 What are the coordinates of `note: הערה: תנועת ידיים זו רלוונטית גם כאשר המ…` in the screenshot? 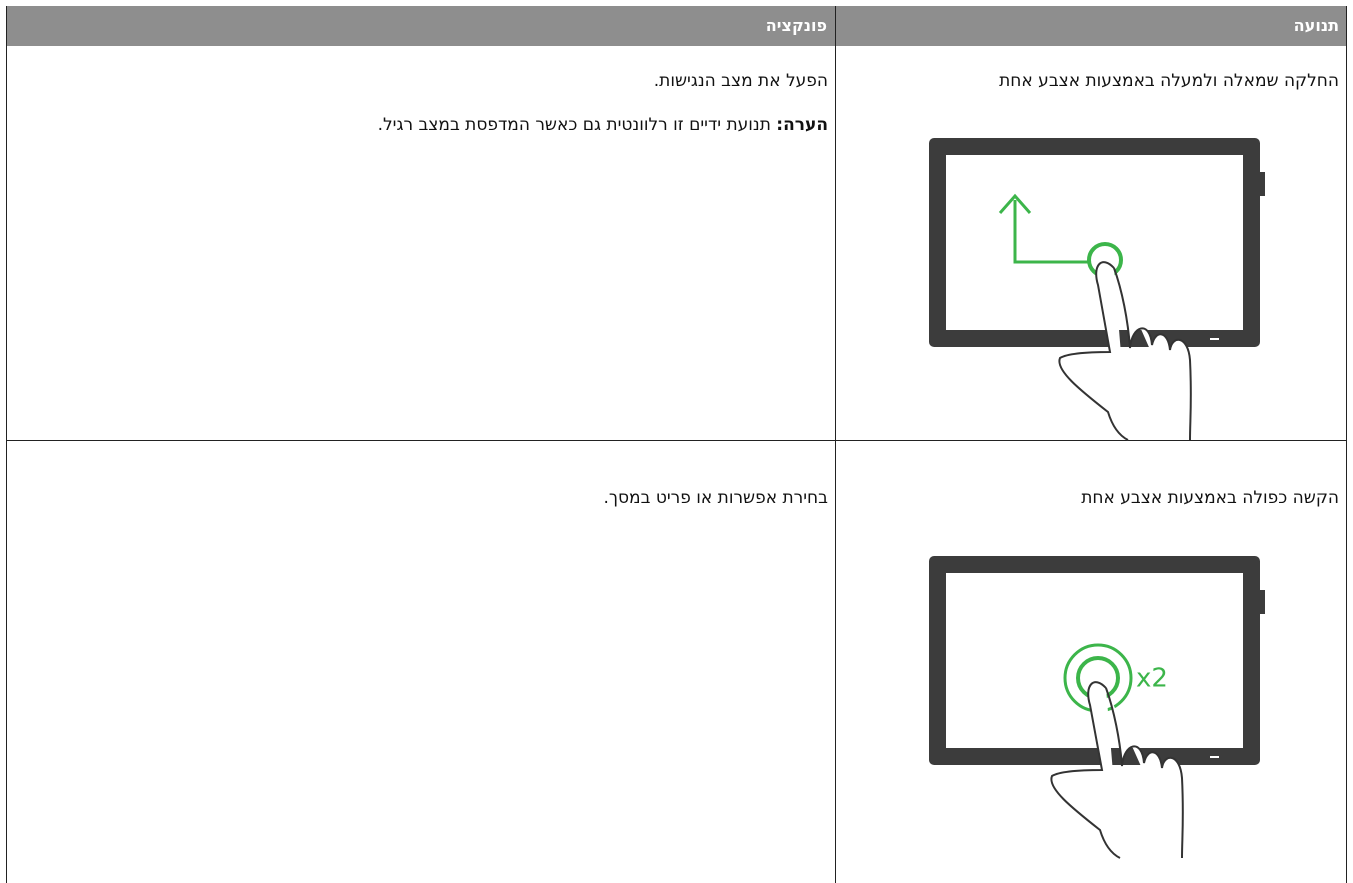 It's located at (421, 125).